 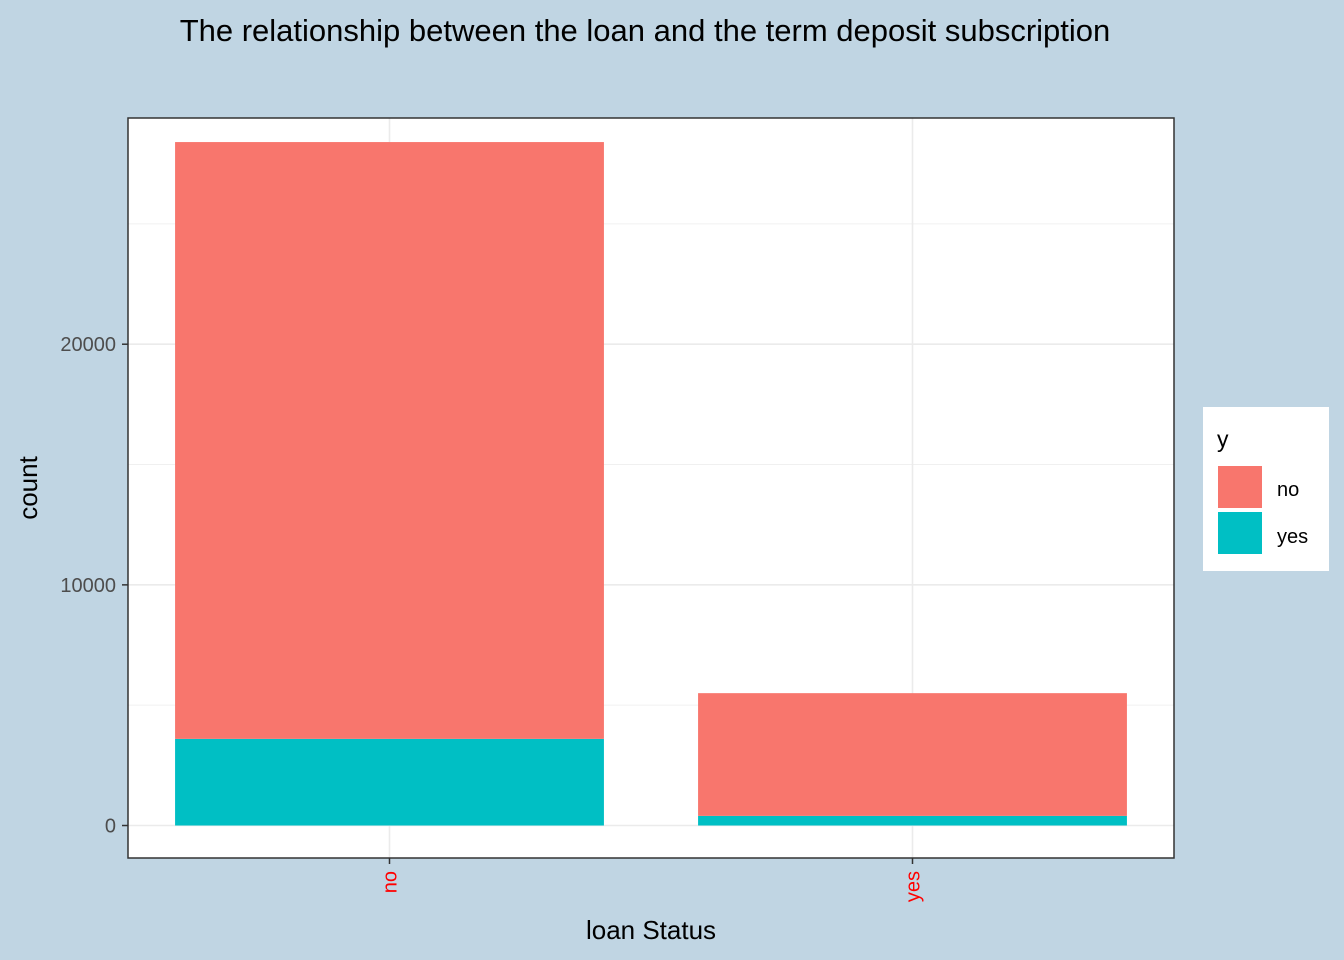 I want to click on x-axis-title: loan Status, so click(x=651, y=930).